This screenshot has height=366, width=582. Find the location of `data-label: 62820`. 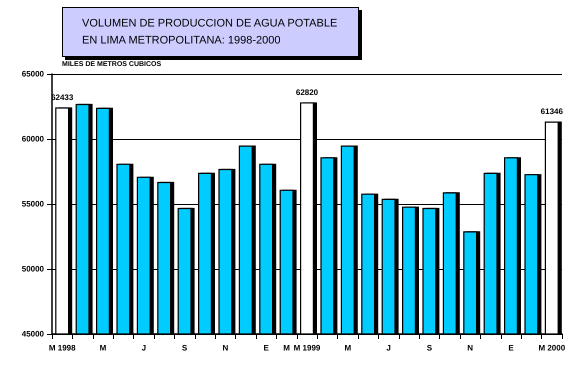

data-label: 62820 is located at coordinates (307, 92).